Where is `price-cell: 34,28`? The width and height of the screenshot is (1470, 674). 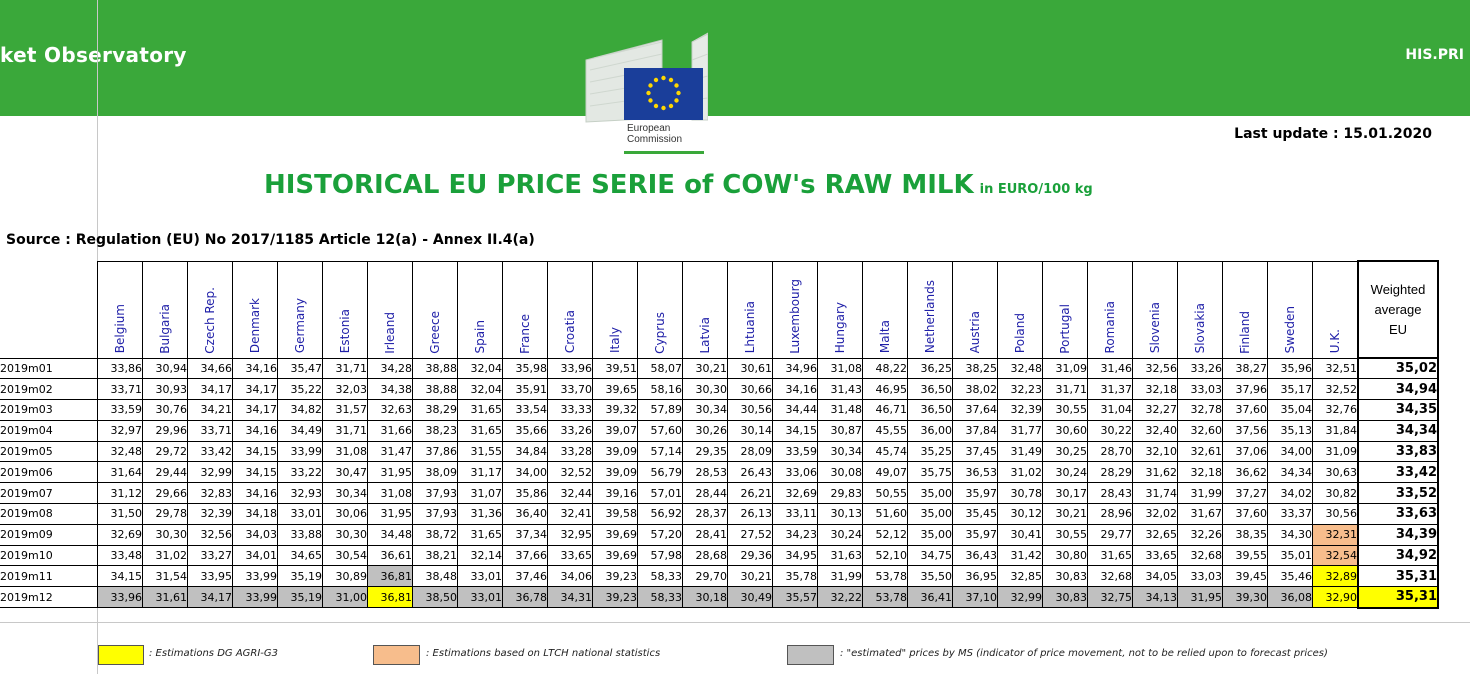 price-cell: 34,28 is located at coordinates (390, 369).